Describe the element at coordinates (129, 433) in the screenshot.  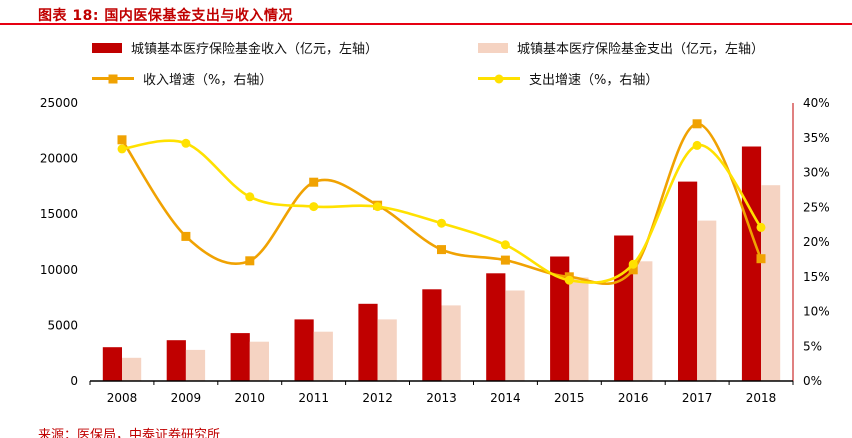
I see `source-note: 来源：医保局，中泰证券研究所` at that location.